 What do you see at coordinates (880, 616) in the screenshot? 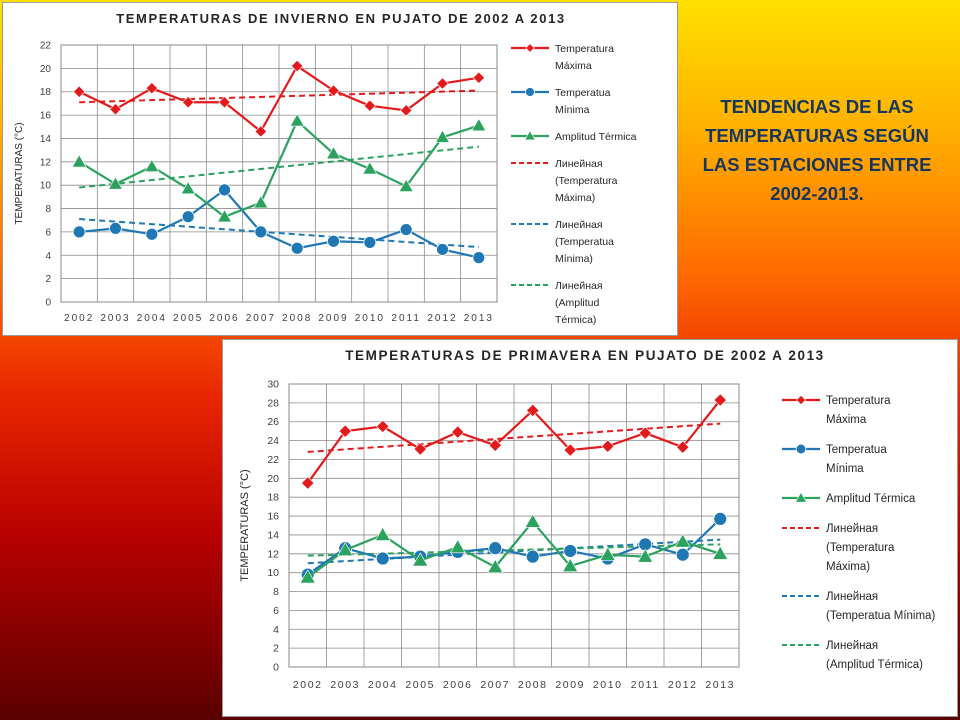
I see `legend-label: (Temperatua Mínima)` at bounding box center [880, 616].